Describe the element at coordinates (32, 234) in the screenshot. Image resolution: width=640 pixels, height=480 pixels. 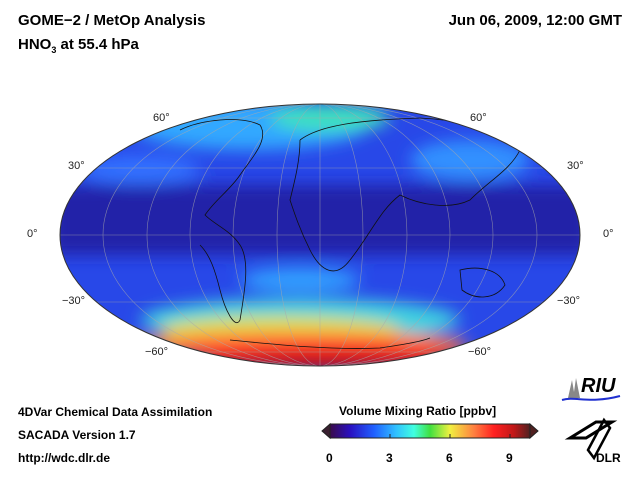
I see `lat-label-left-0: 0°` at that location.